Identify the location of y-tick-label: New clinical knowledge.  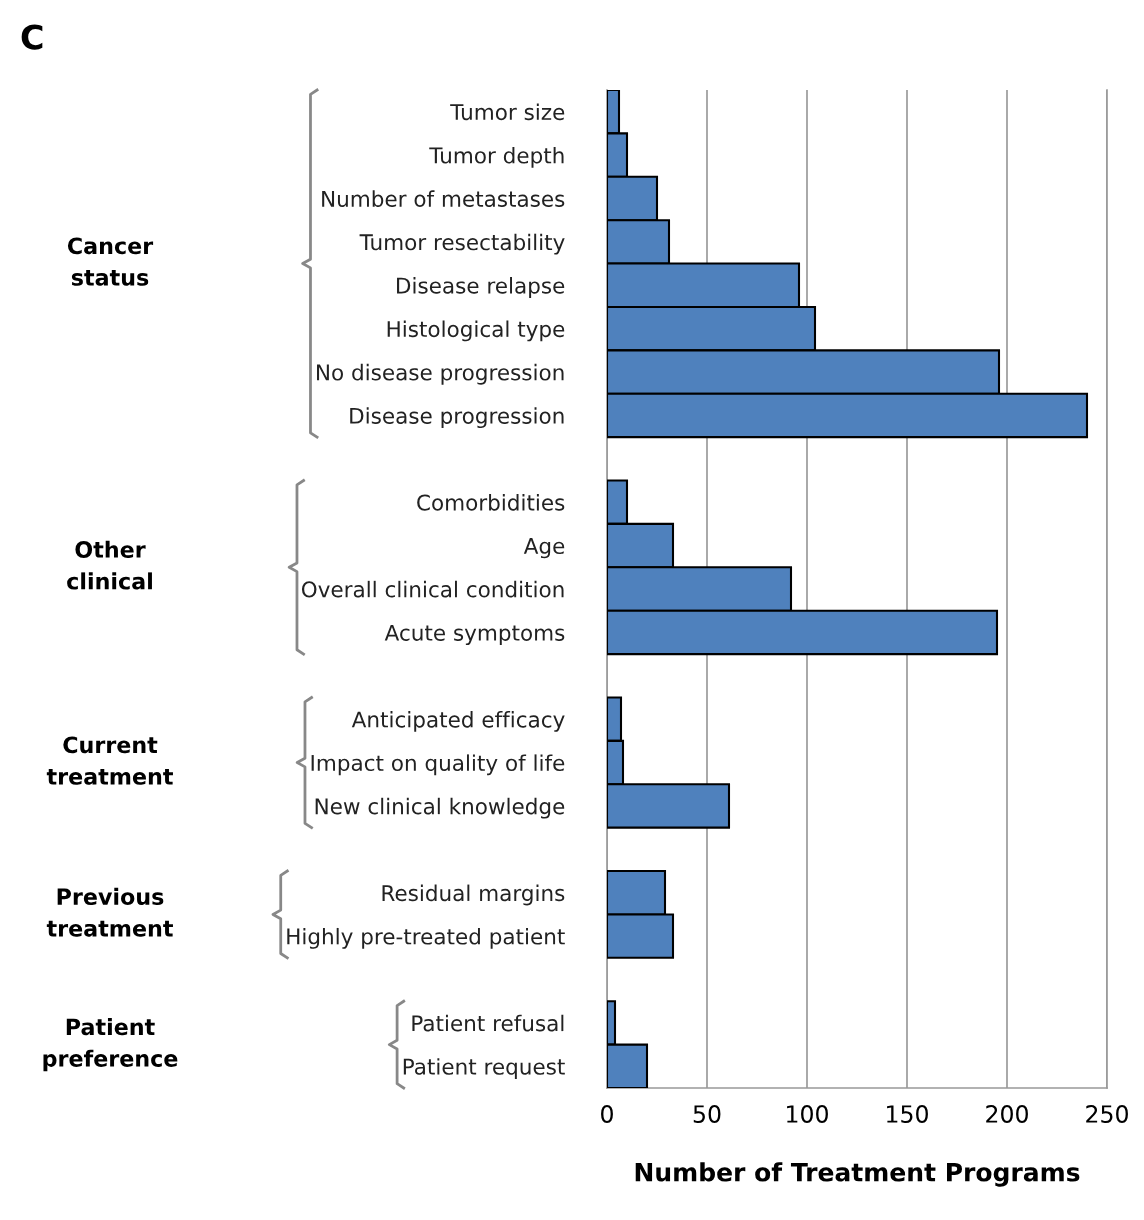
(440, 808).